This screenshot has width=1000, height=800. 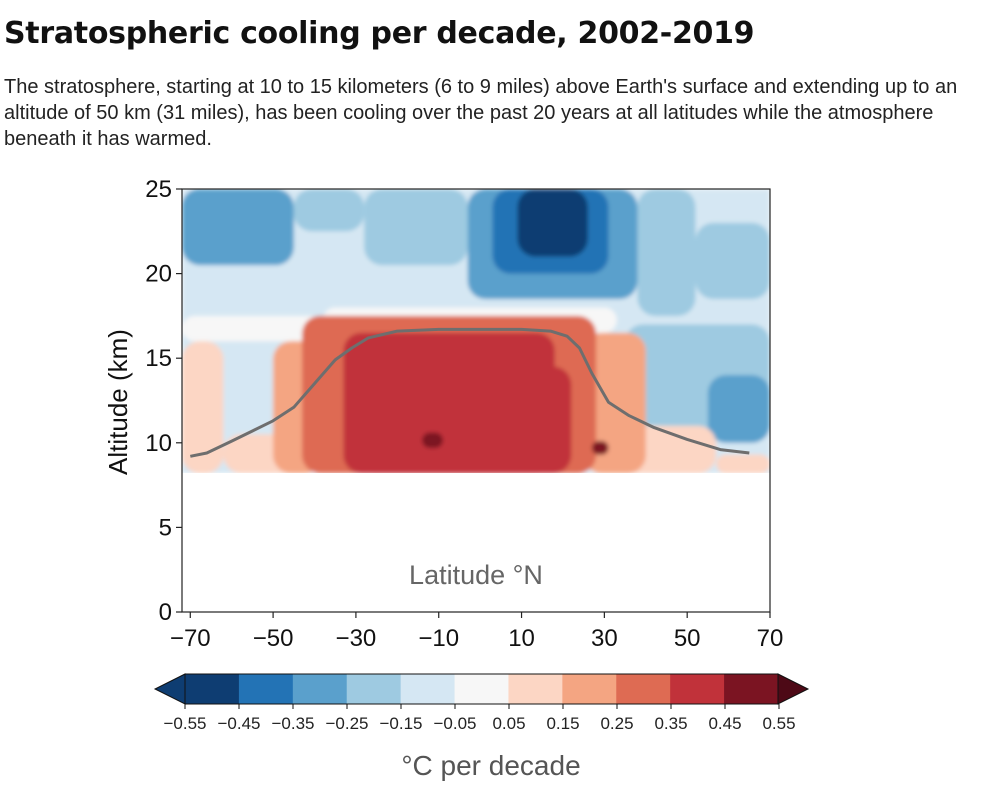 What do you see at coordinates (292, 723) in the screenshot?
I see `colorbar-tick-label: −0.35` at bounding box center [292, 723].